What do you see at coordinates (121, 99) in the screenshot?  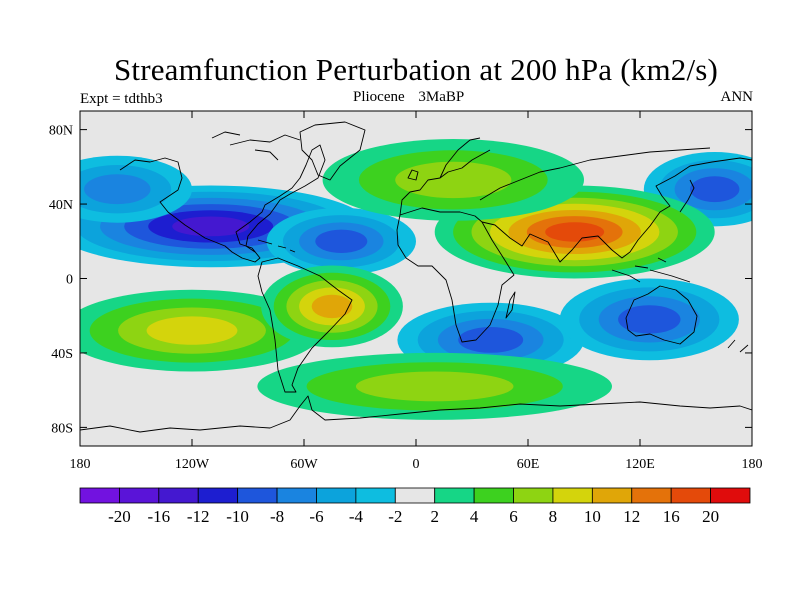 I see `experiment-label: Expt = tdthb3` at bounding box center [121, 99].